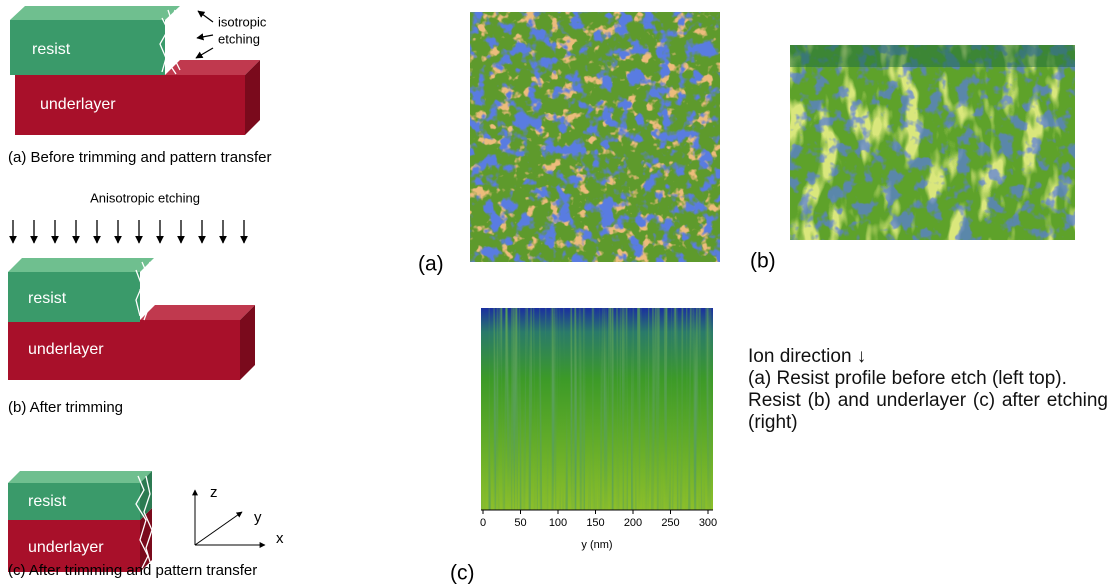 This screenshot has width=1116, height=585. What do you see at coordinates (670, 523) in the screenshot?
I see `x-tick-label: 250` at bounding box center [670, 523].